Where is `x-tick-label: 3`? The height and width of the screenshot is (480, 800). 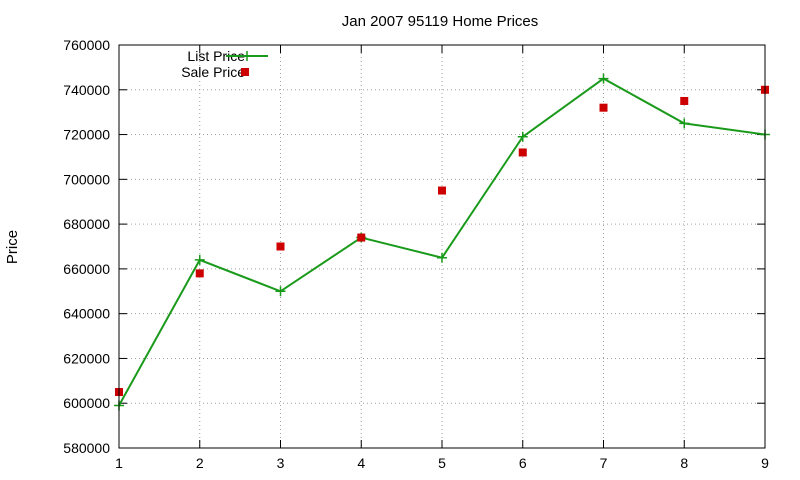 x-tick-label: 3 is located at coordinates (281, 463).